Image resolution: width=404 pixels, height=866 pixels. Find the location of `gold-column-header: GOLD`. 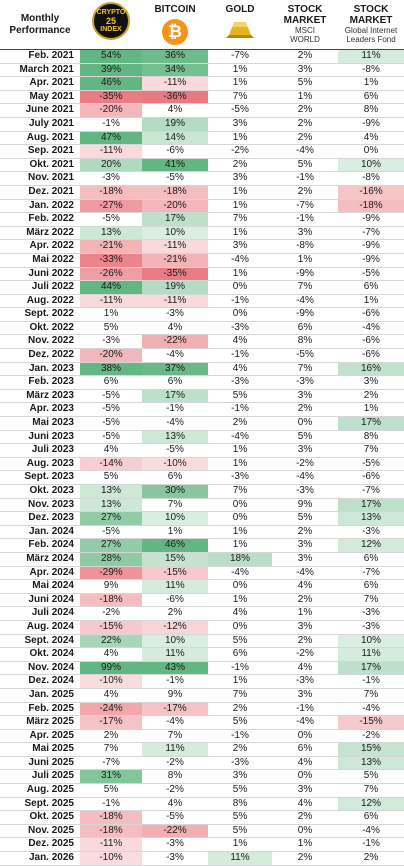

gold-column-header: GOLD is located at coordinates (240, 24).